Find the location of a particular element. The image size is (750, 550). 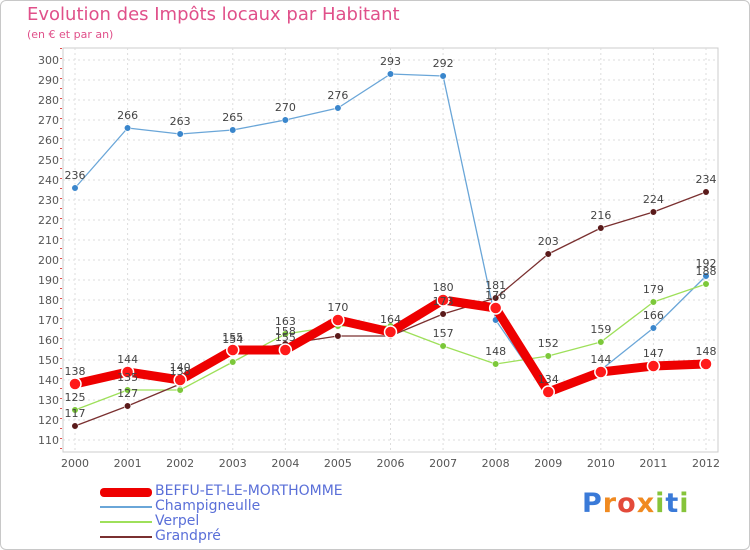

y-tick-label: 280 is located at coordinates (48, 100).